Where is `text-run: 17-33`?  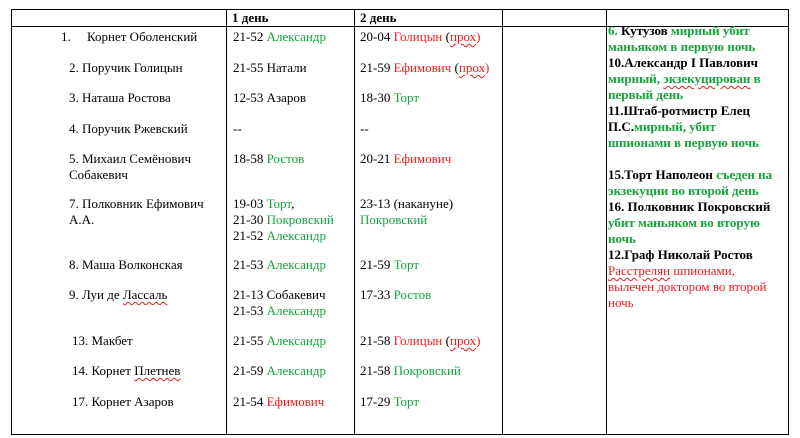
text-run: 17-33 is located at coordinates (377, 294).